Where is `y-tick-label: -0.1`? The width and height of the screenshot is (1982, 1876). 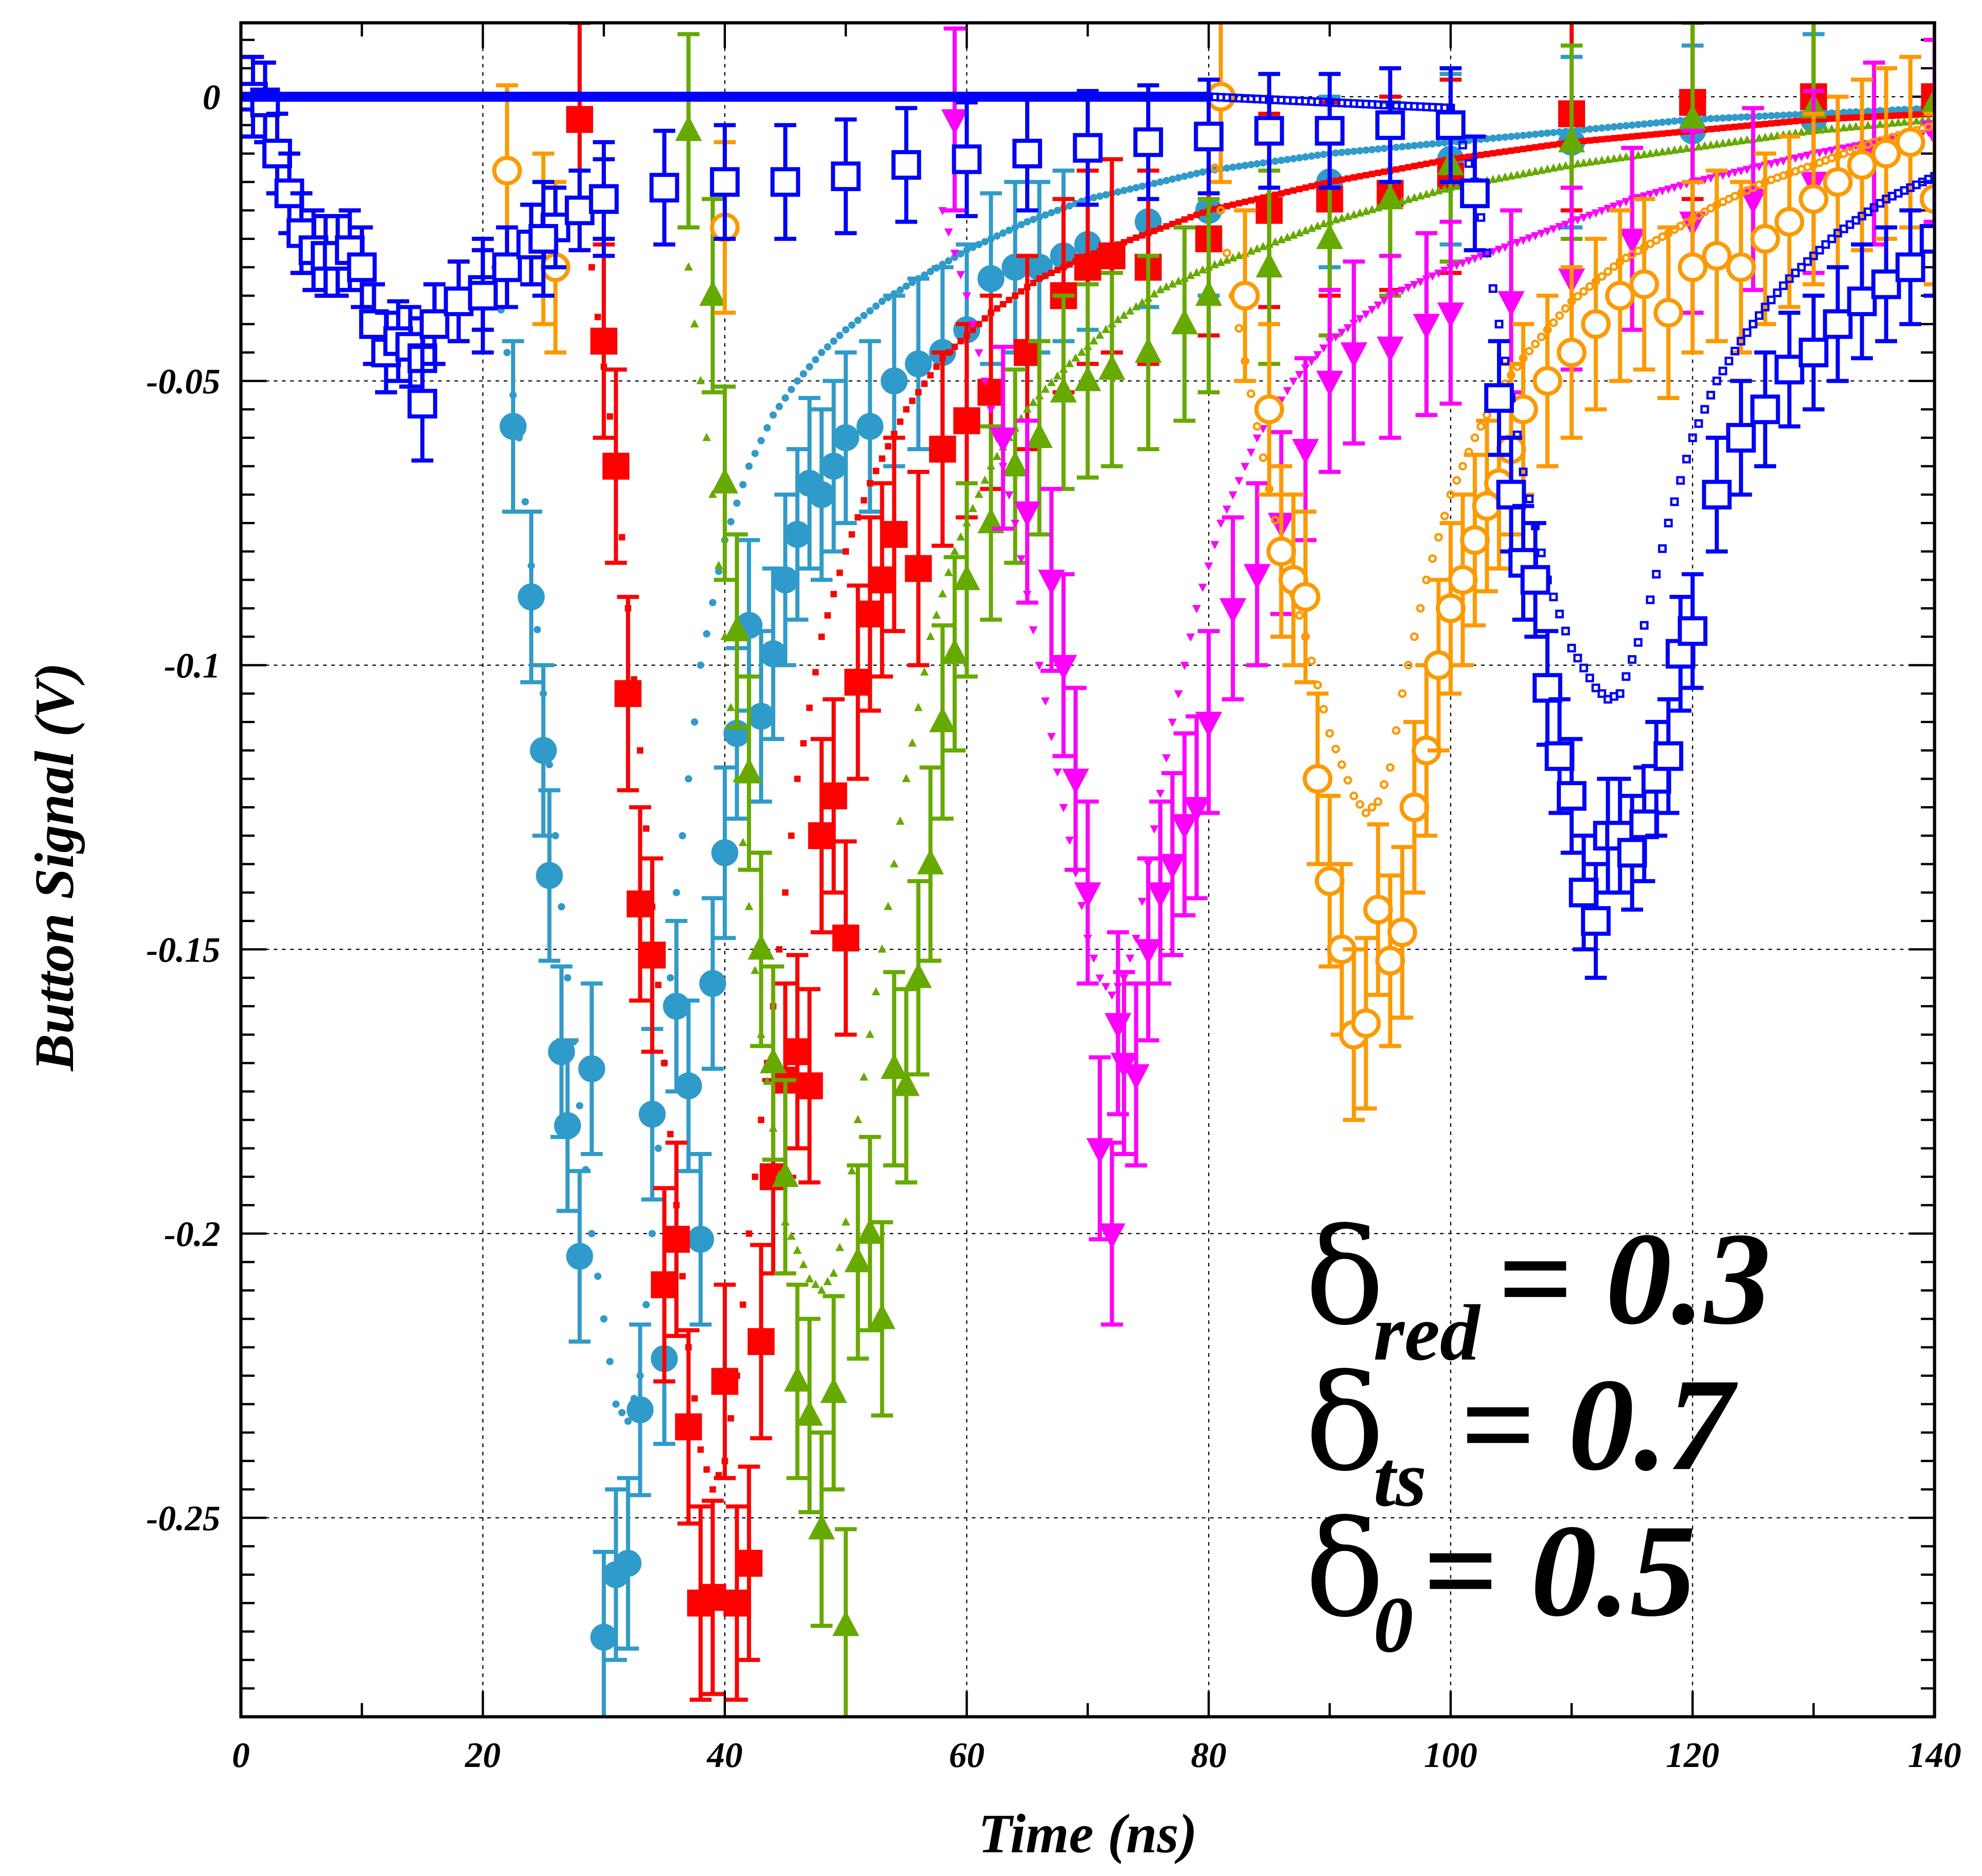 y-tick-label: -0.1 is located at coordinates (192, 666).